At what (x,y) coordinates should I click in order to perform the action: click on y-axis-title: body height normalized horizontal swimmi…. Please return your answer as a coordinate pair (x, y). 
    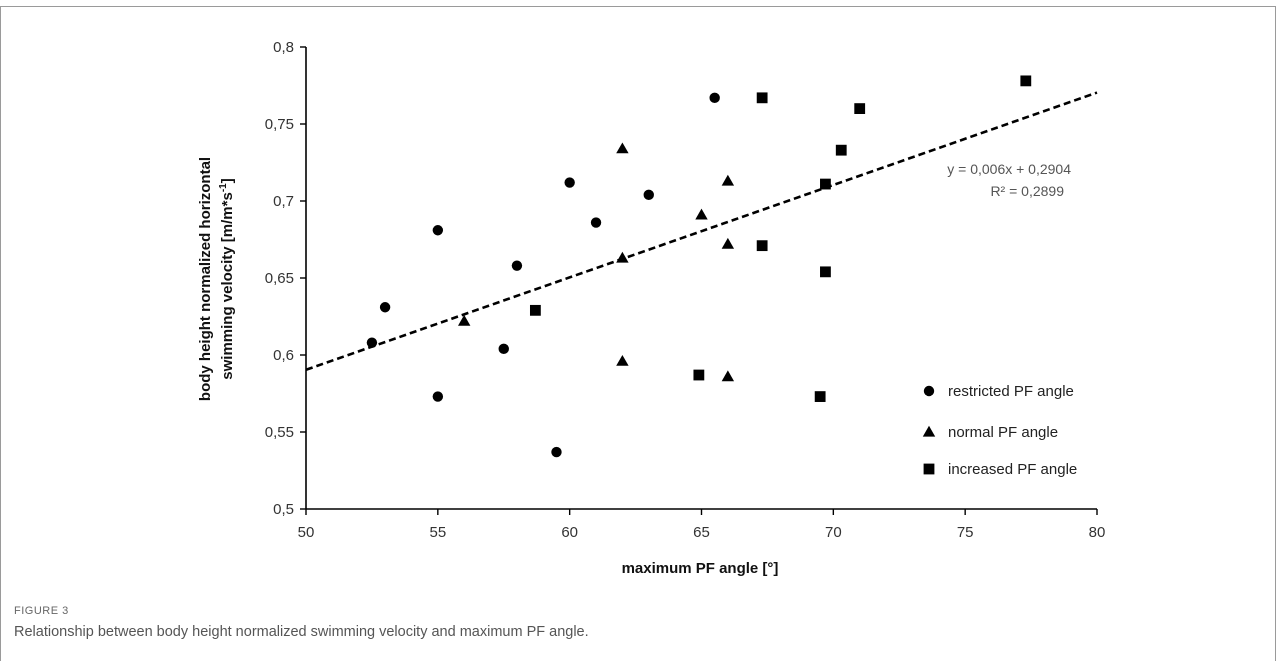
    Looking at the image, I should click on (216, 279).